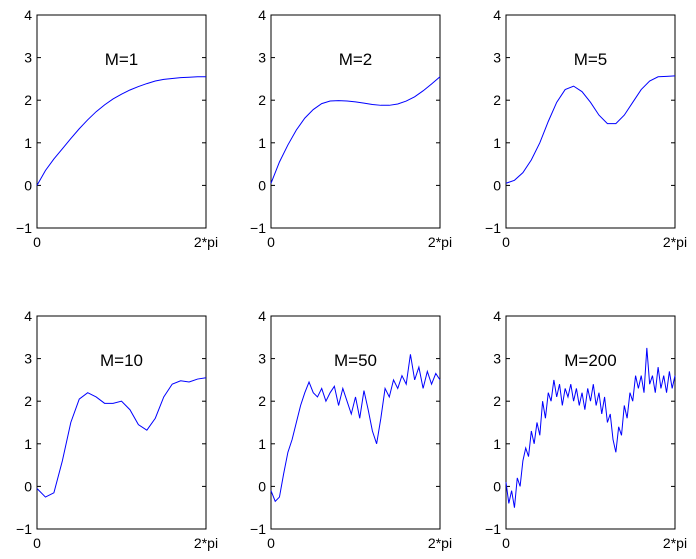 The width and height of the screenshot is (696, 559). Describe the element at coordinates (591, 59) in the screenshot. I see `panel-title: M=5` at that location.